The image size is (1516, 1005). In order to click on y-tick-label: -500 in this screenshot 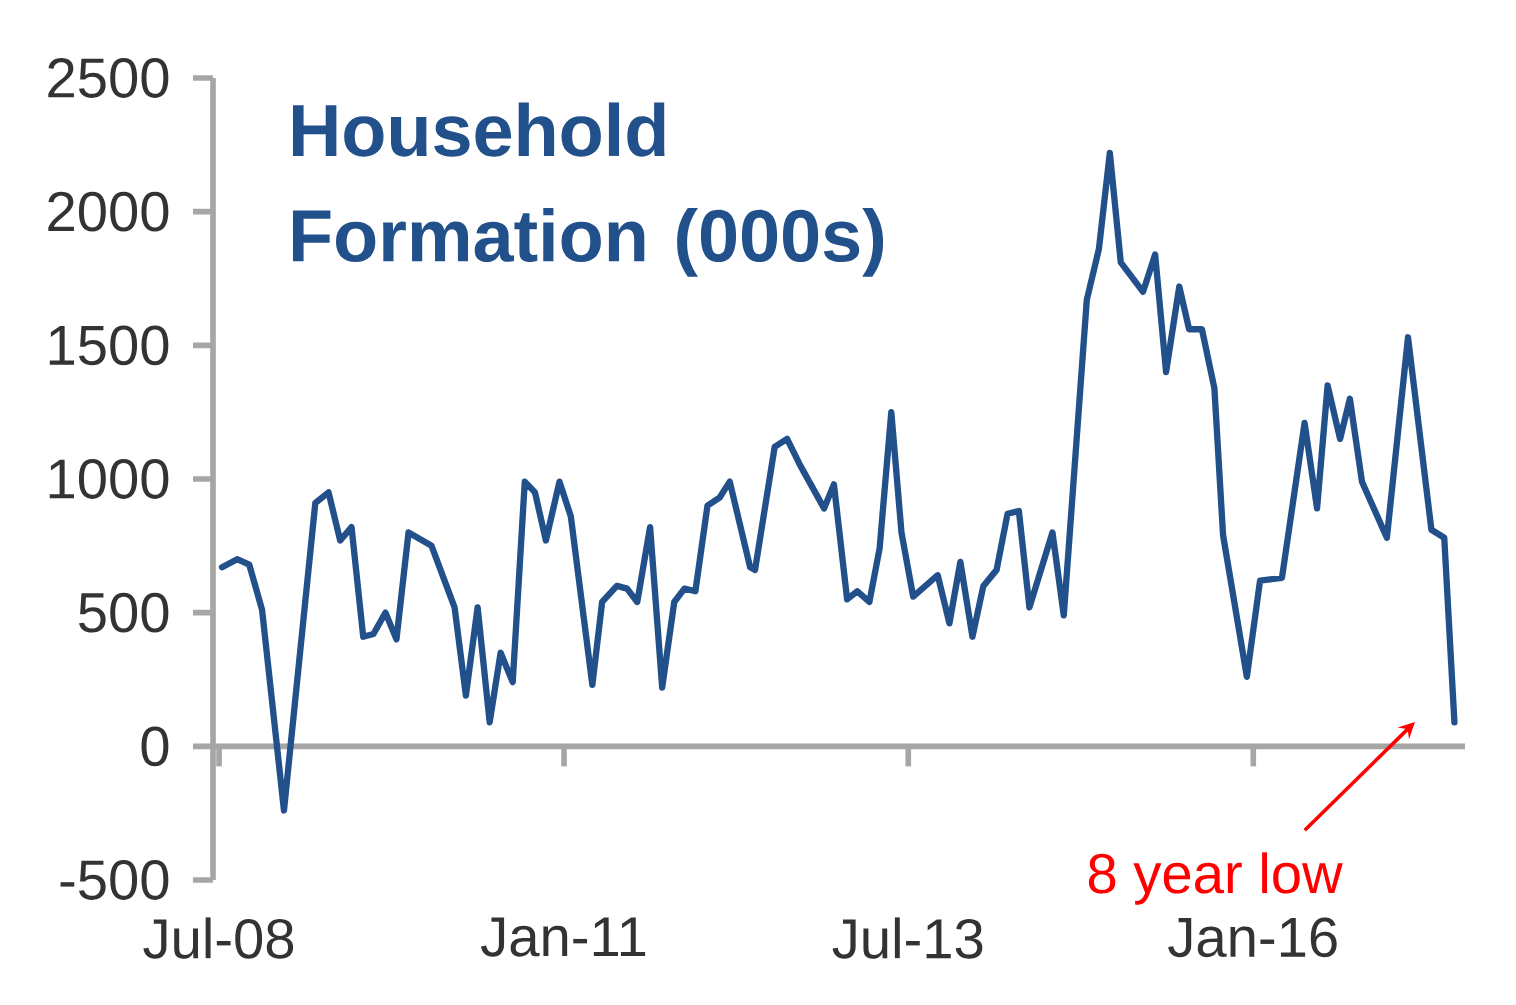, I will do `click(114, 880)`.